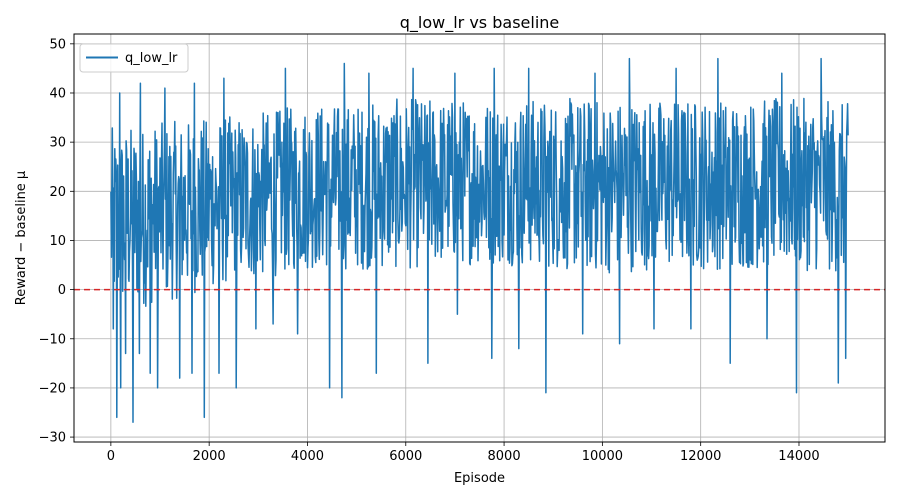 This screenshot has height=500, width=900. I want to click on x-tick-label: 0, so click(111, 456).